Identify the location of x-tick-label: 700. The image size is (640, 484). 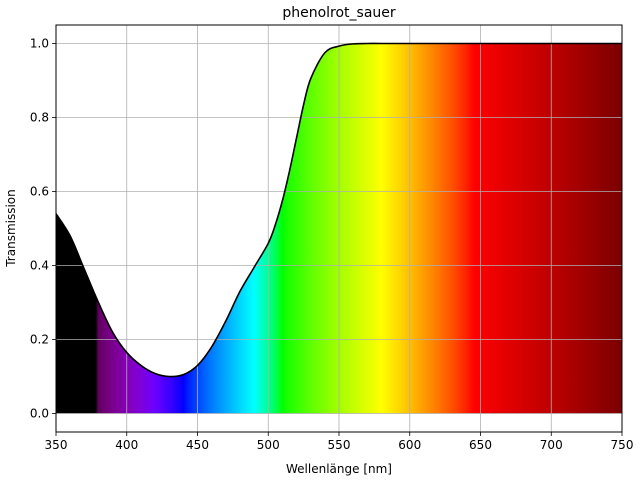
(551, 445).